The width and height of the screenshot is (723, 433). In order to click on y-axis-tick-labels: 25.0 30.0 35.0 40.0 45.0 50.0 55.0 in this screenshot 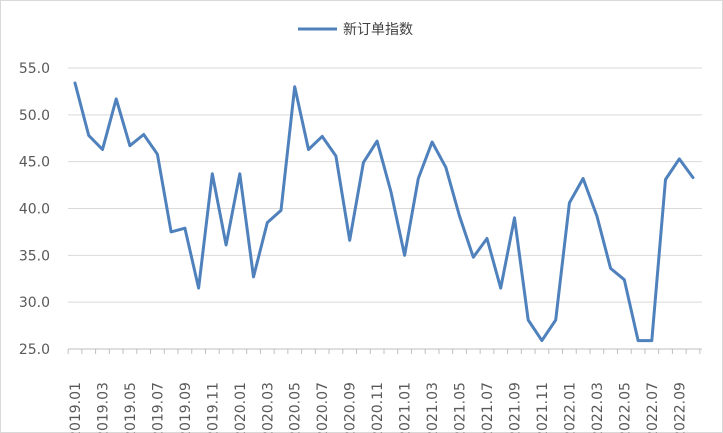, I will do `click(34, 209)`.